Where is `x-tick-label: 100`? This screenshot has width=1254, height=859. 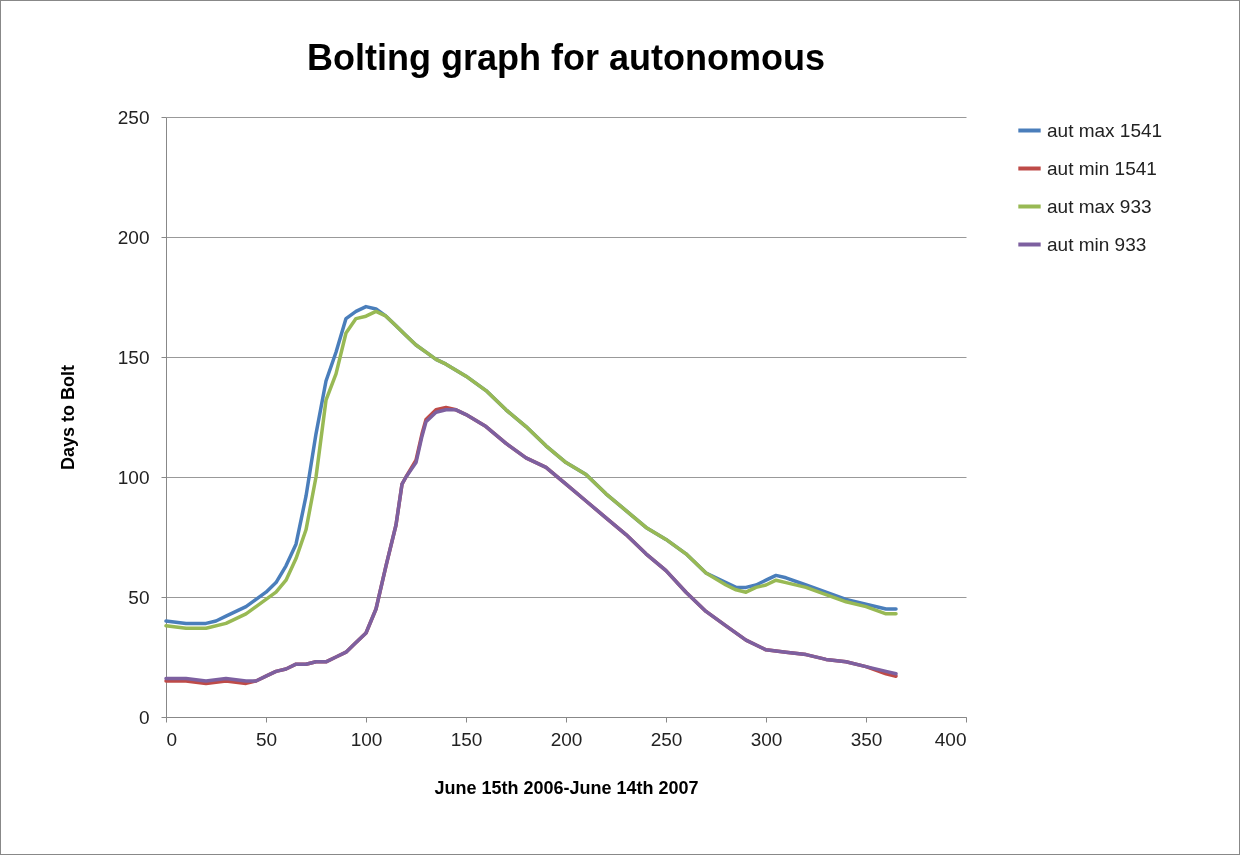
x-tick-label: 100 is located at coordinates (366, 739).